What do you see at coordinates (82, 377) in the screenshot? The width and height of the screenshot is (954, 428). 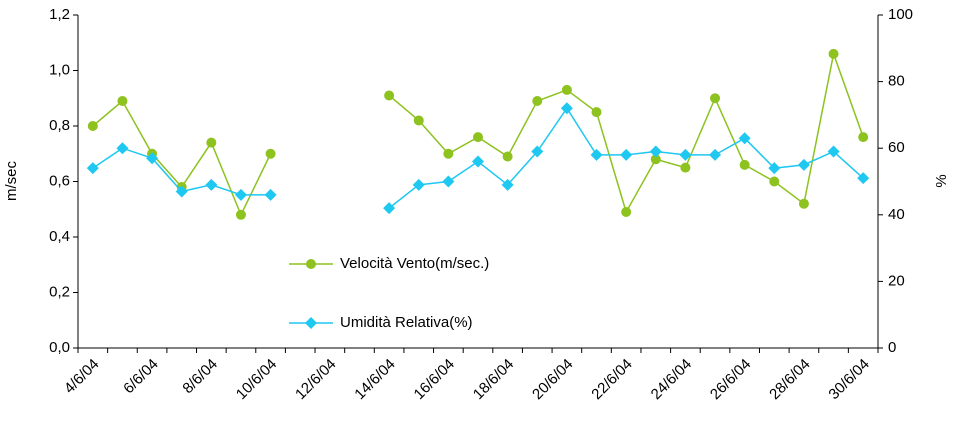 I see `x-tick-label: 4/6/04` at bounding box center [82, 377].